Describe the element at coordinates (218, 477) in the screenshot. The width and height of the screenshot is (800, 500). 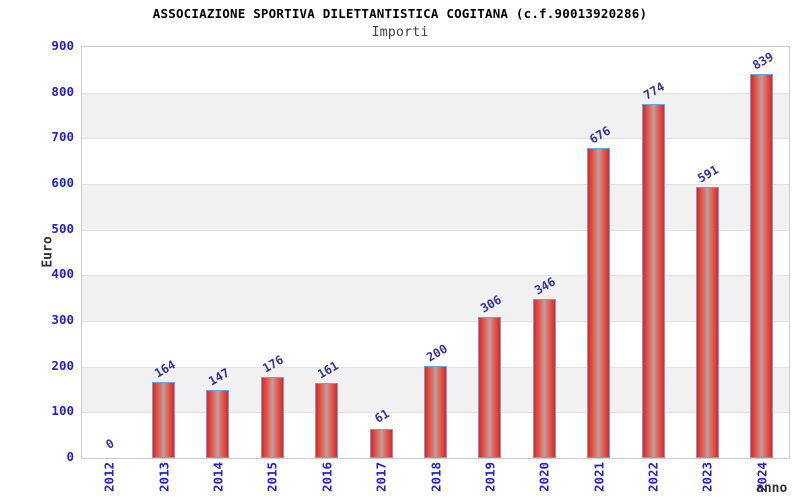
I see `x-tick-label: 2014` at that location.